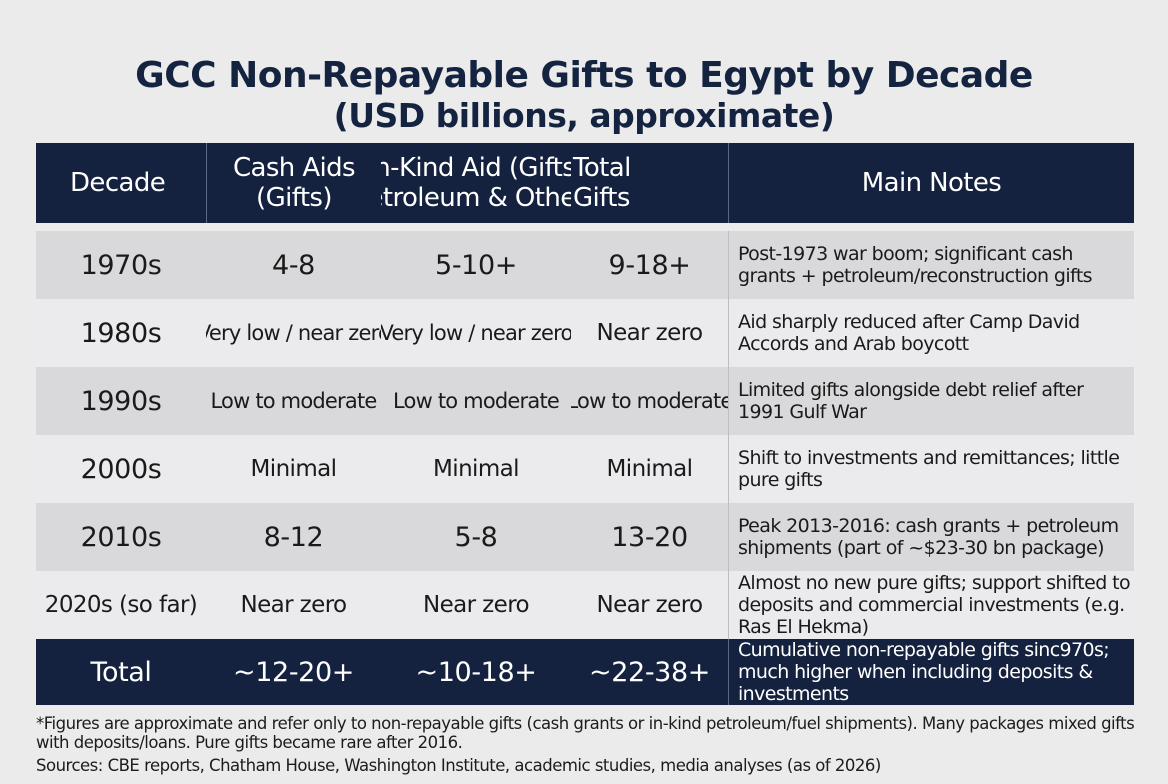  Describe the element at coordinates (121, 469) in the screenshot. I see `row-2000s-decade: 2000s` at that location.